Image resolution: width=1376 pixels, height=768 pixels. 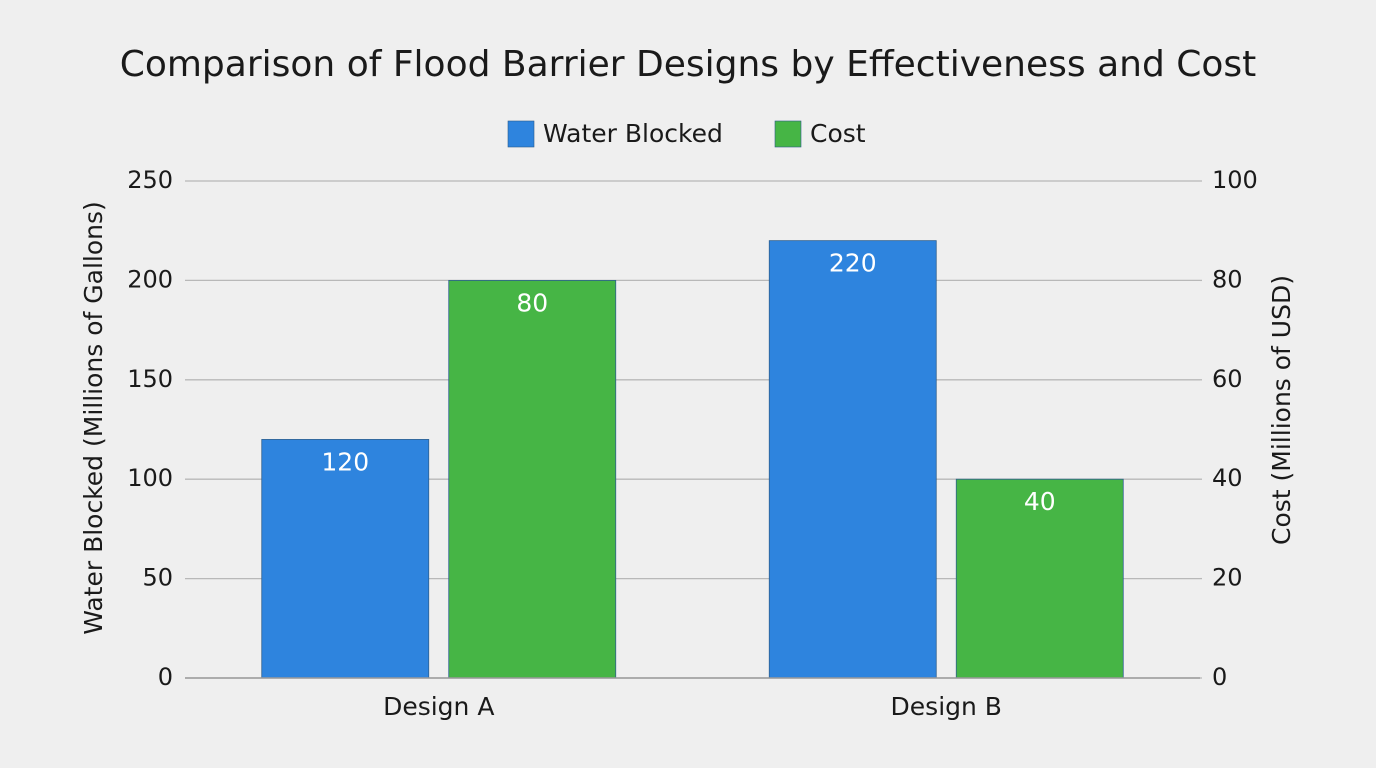 What do you see at coordinates (150, 279) in the screenshot?
I see `y-tick-label: 200` at bounding box center [150, 279].